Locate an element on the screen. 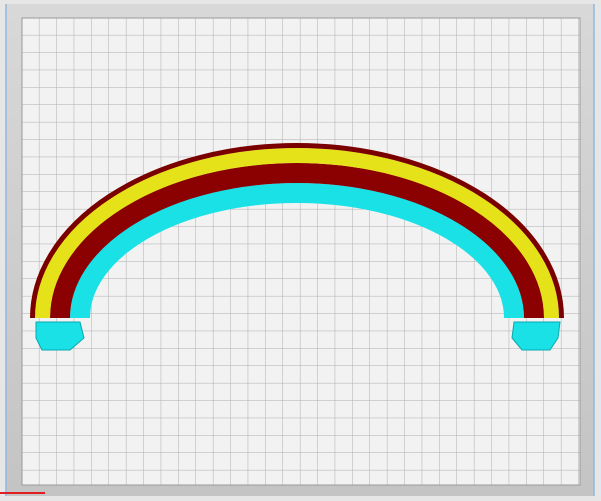 The height and width of the screenshot is (501, 601). model-feet is located at coordinates (298, 336).